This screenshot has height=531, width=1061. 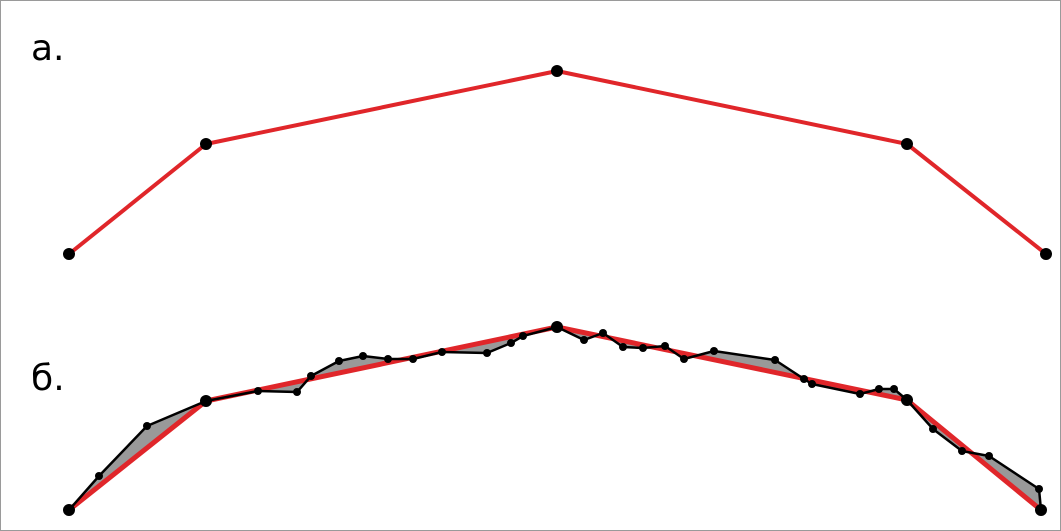 I want to click on panel-a-label: а., so click(x=48, y=48).